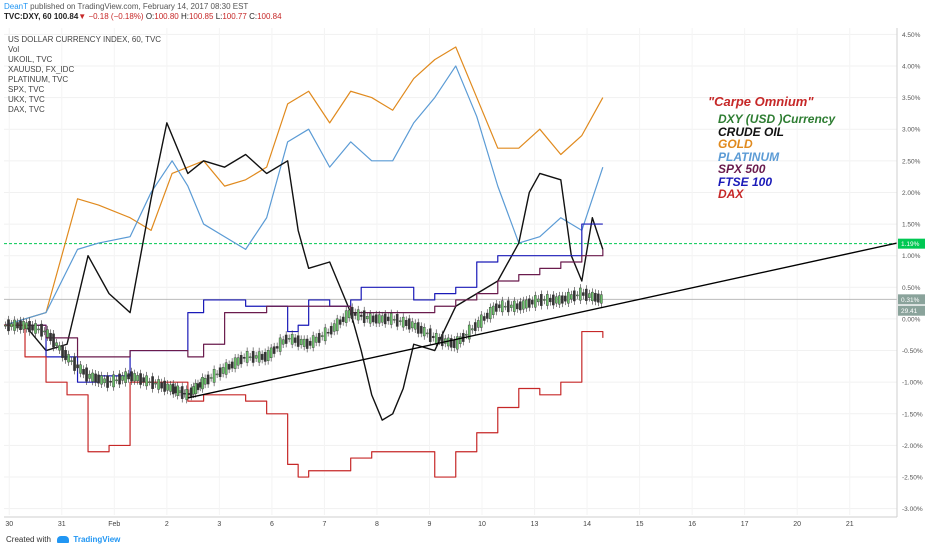 The height and width of the screenshot is (550, 932). Describe the element at coordinates (749, 156) in the screenshot. I see `legend-item-platinum: PLATINUM` at that location.